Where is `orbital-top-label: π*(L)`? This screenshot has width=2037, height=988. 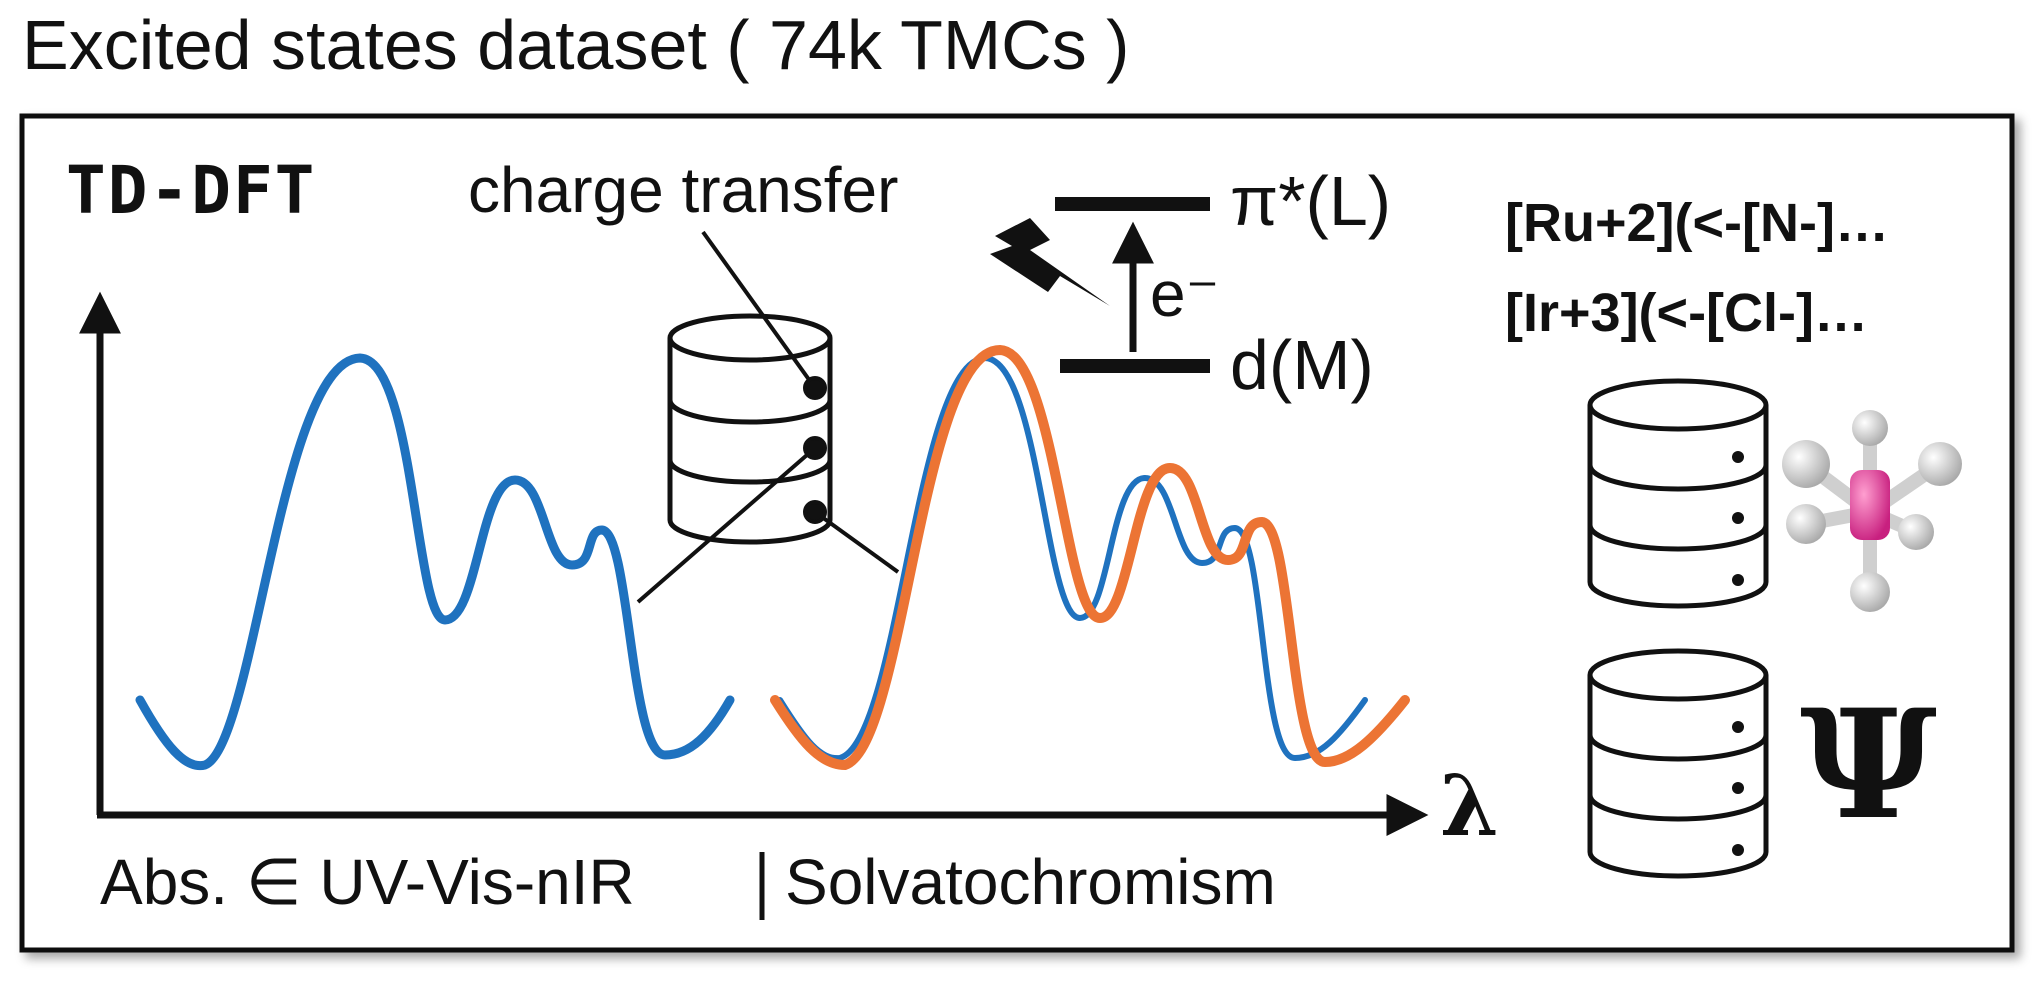
orbital-top-label: π*(L) is located at coordinates (1311, 201).